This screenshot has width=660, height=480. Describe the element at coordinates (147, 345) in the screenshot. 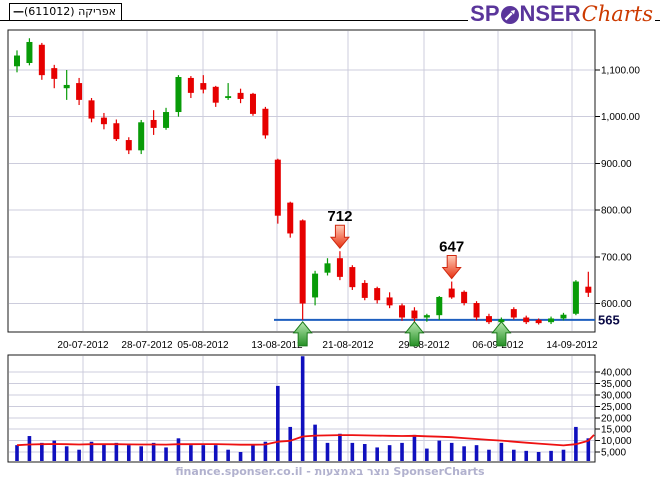

I see `date-tick-label: 28-07-2012` at that location.